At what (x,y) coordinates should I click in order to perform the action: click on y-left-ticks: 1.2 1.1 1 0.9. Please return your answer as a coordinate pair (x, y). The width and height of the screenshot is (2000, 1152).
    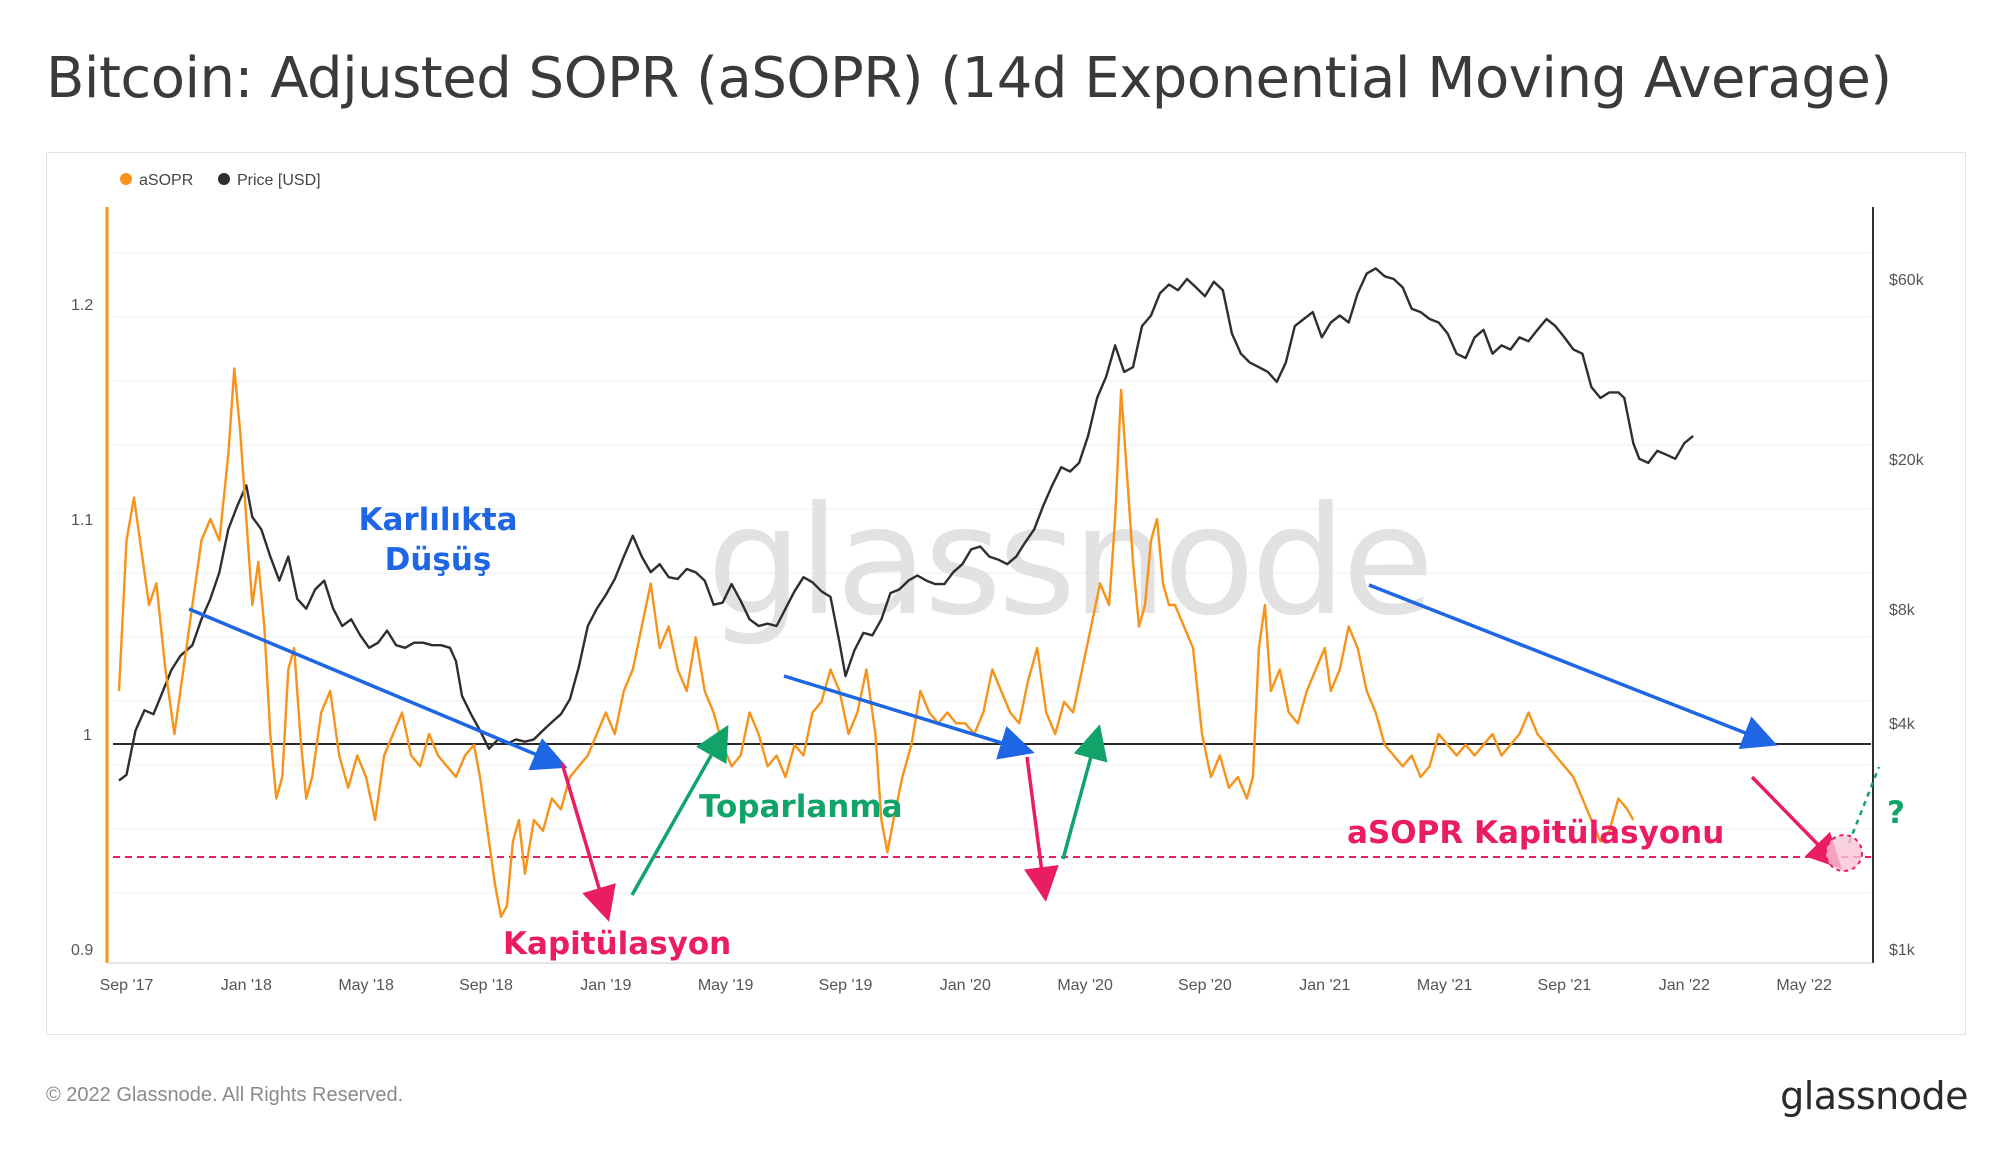
    Looking at the image, I should click on (82, 628).